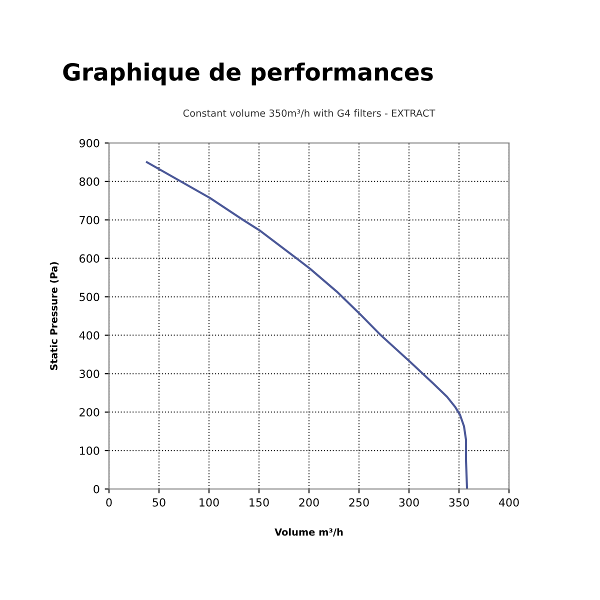 This screenshot has width=600, height=600. What do you see at coordinates (90, 374) in the screenshot?
I see `y-tick-label: 300` at bounding box center [90, 374].